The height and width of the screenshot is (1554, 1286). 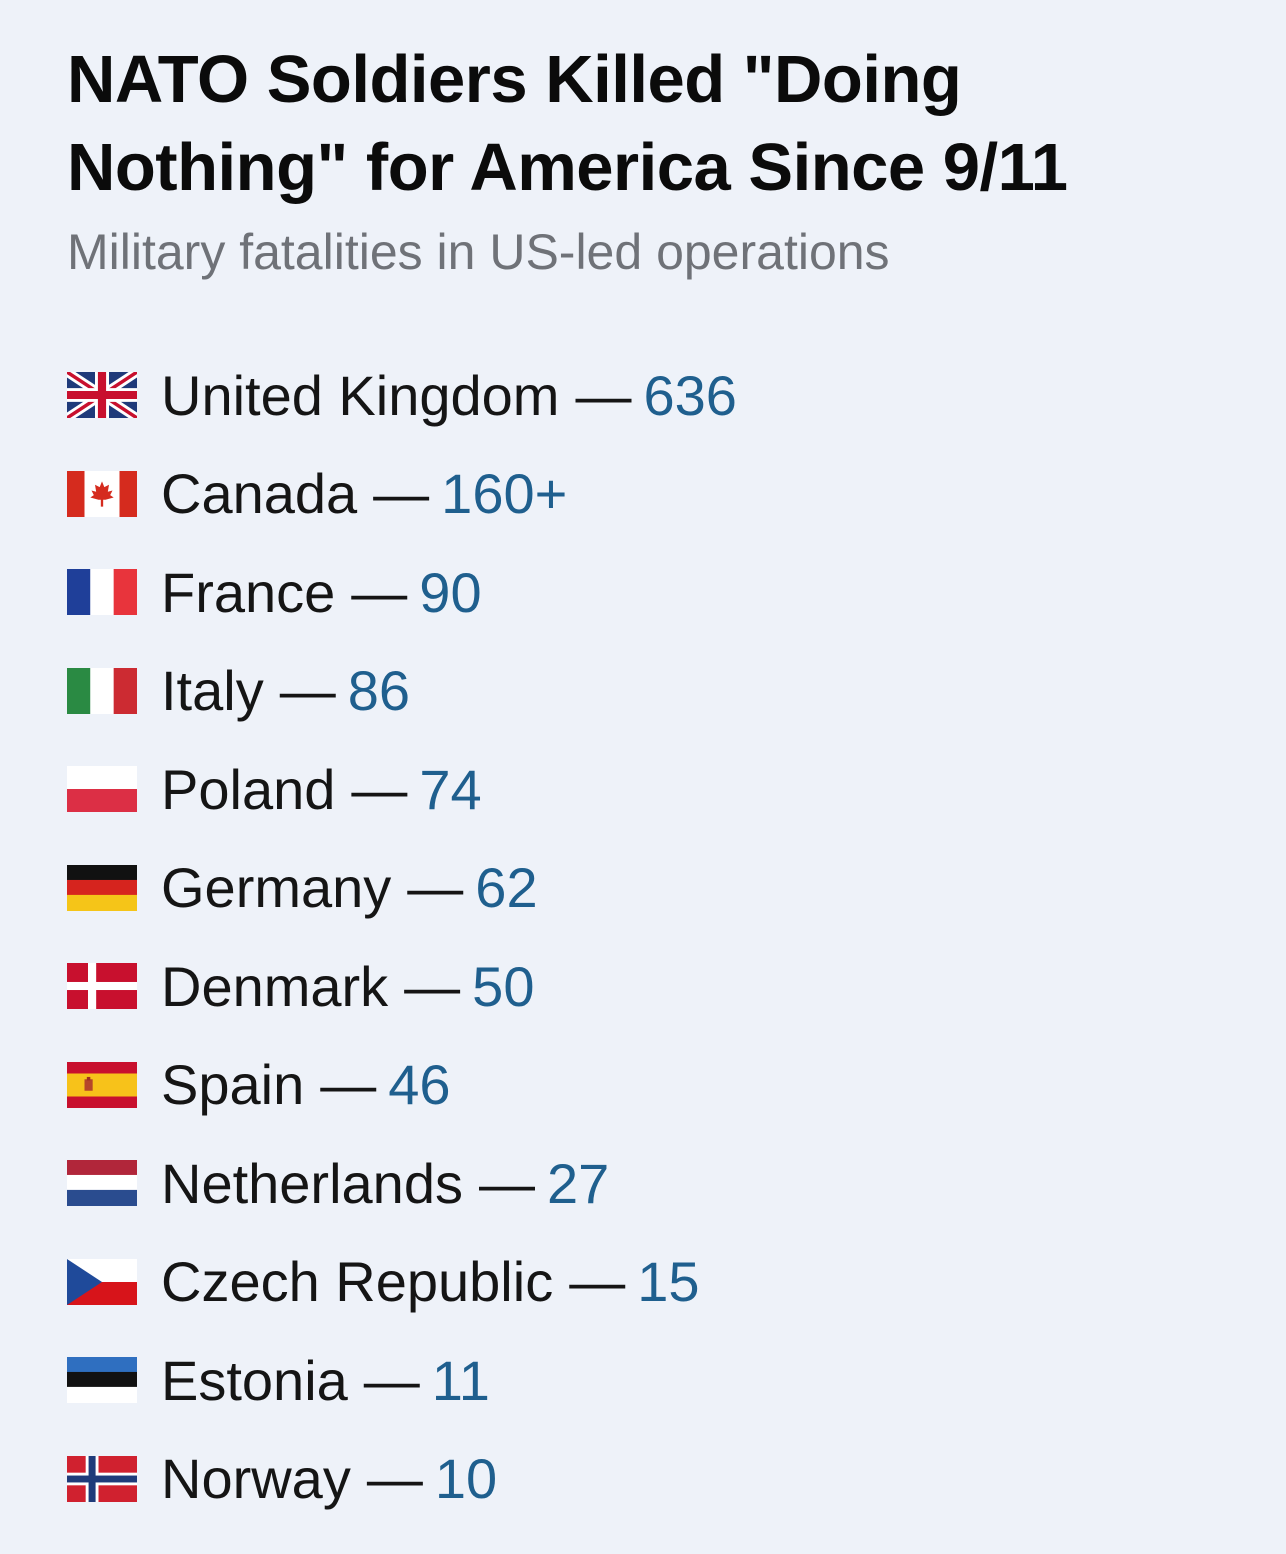 What do you see at coordinates (450, 592) in the screenshot?
I see `fatality-count: 90` at bounding box center [450, 592].